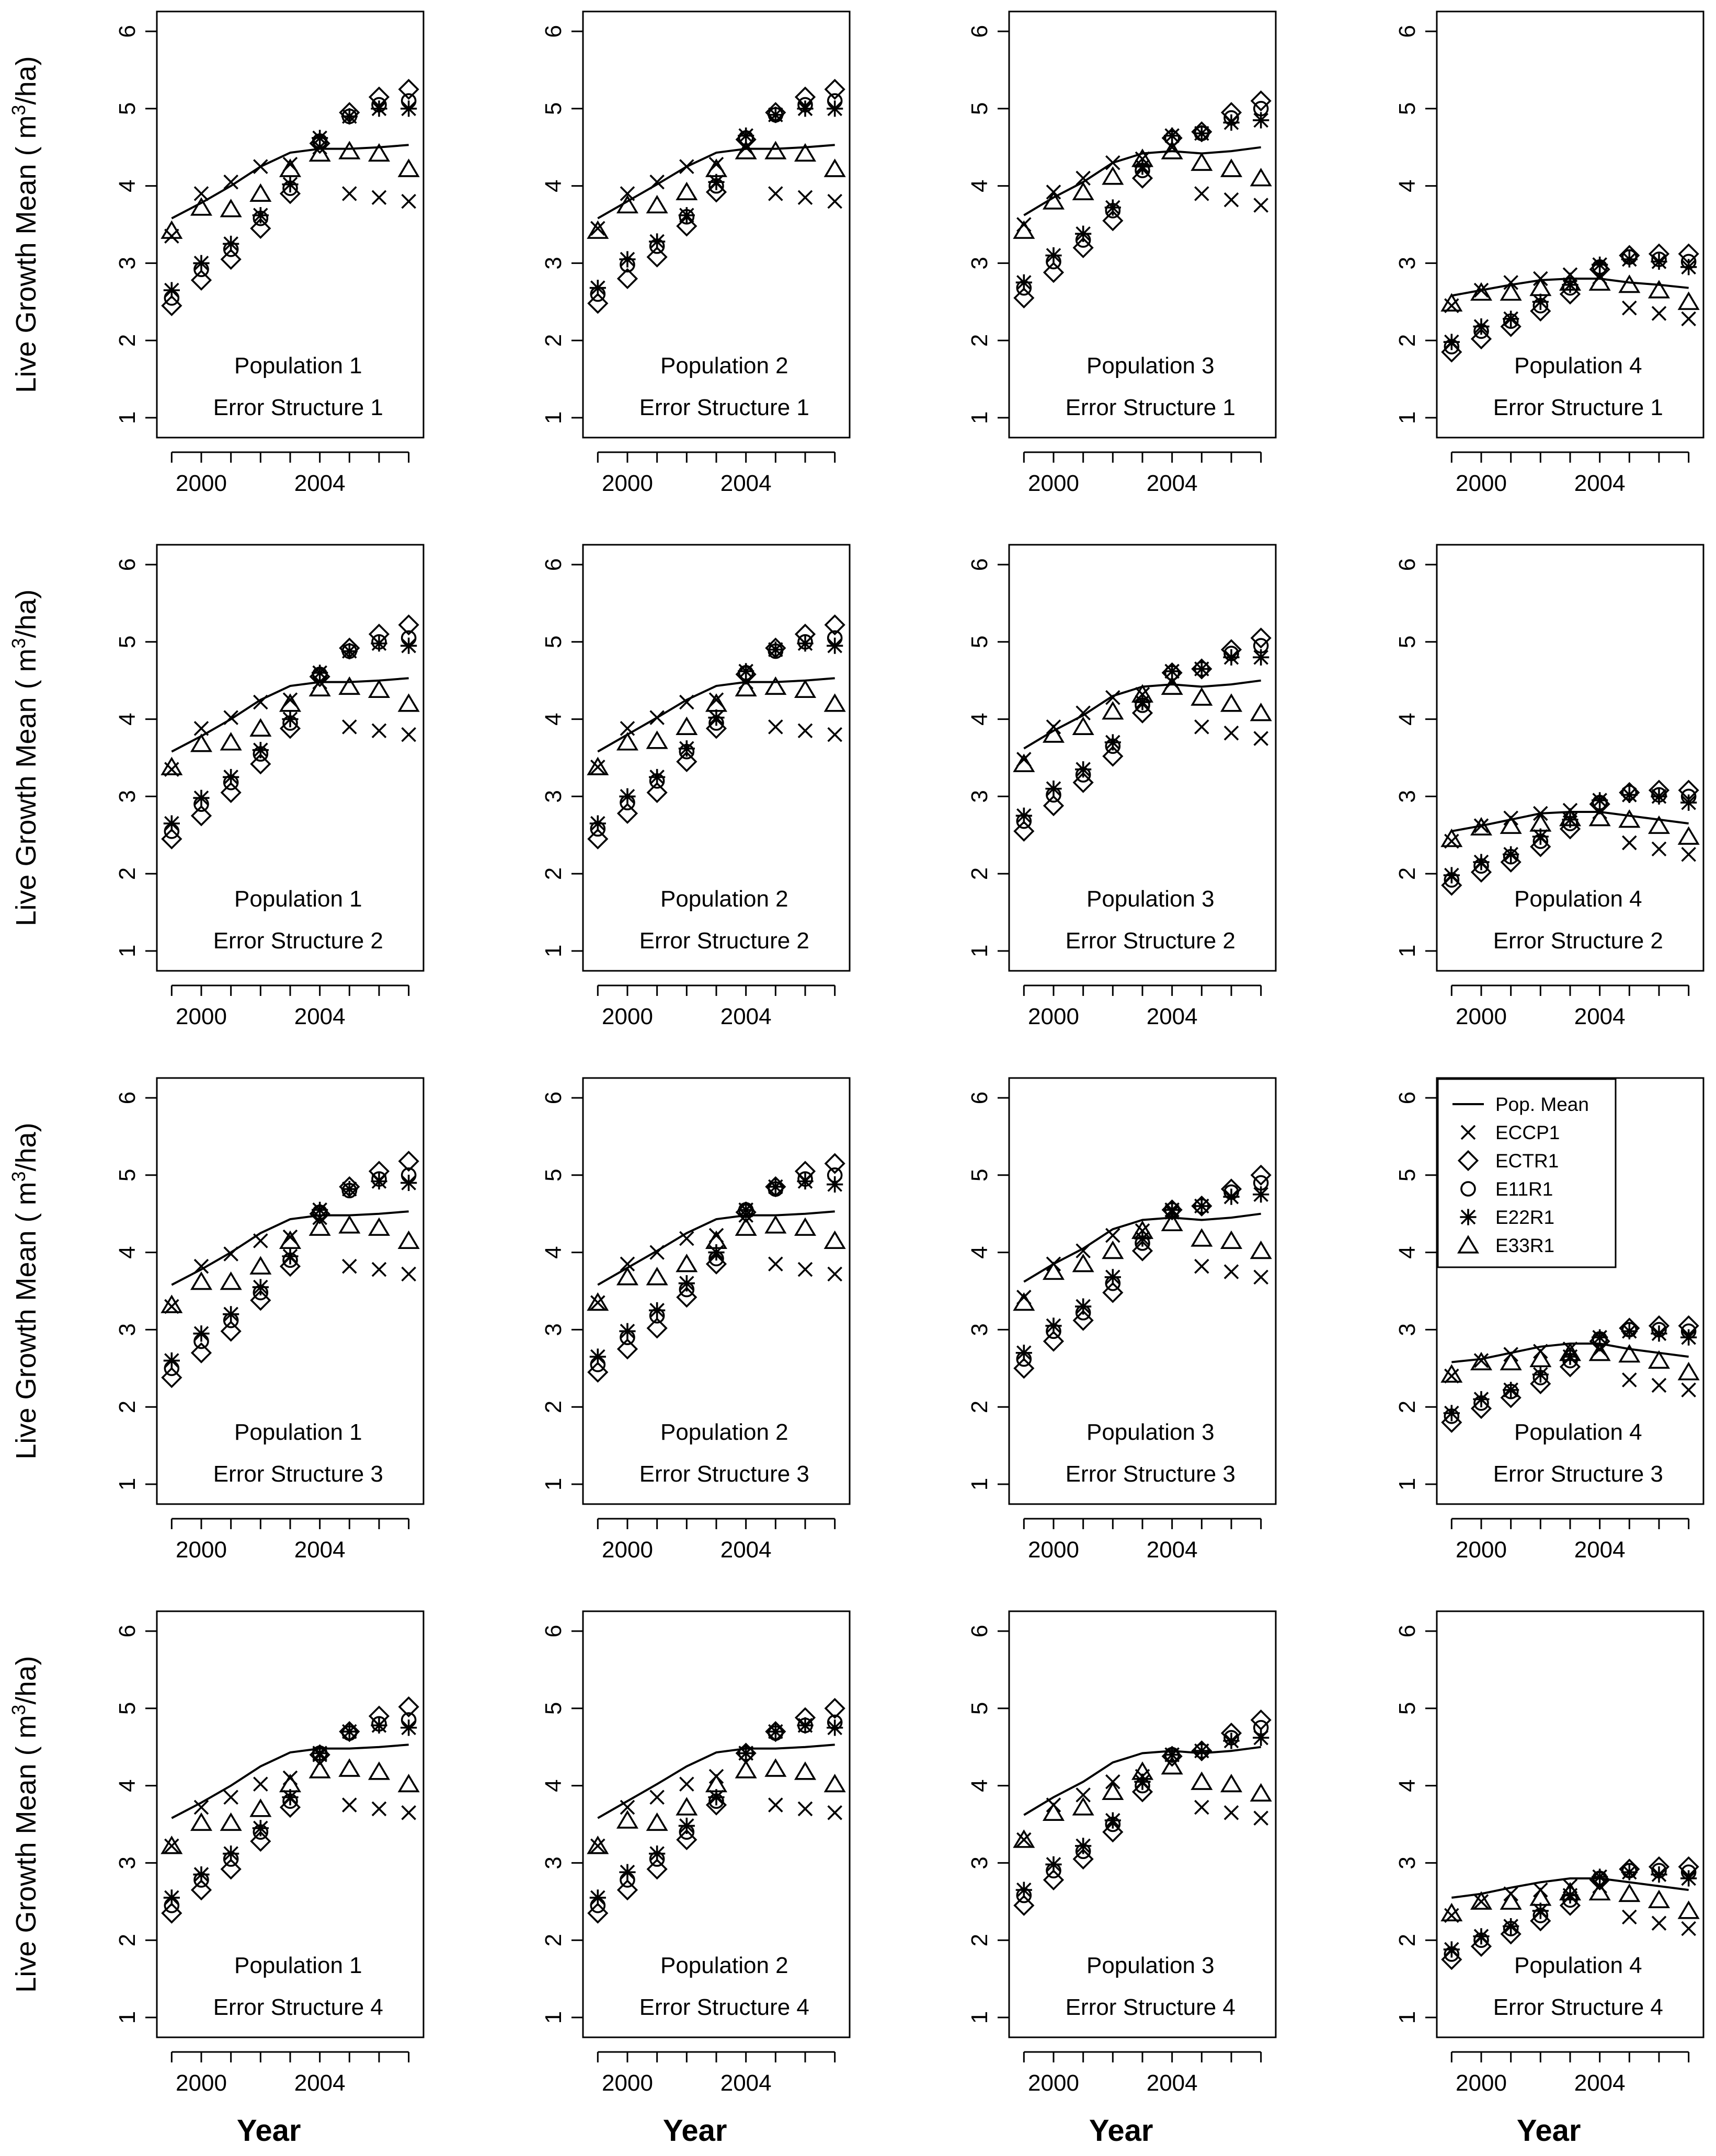 The image size is (1716, 2156). I want to click on x-tick-label: 2000, so click(201, 1016).